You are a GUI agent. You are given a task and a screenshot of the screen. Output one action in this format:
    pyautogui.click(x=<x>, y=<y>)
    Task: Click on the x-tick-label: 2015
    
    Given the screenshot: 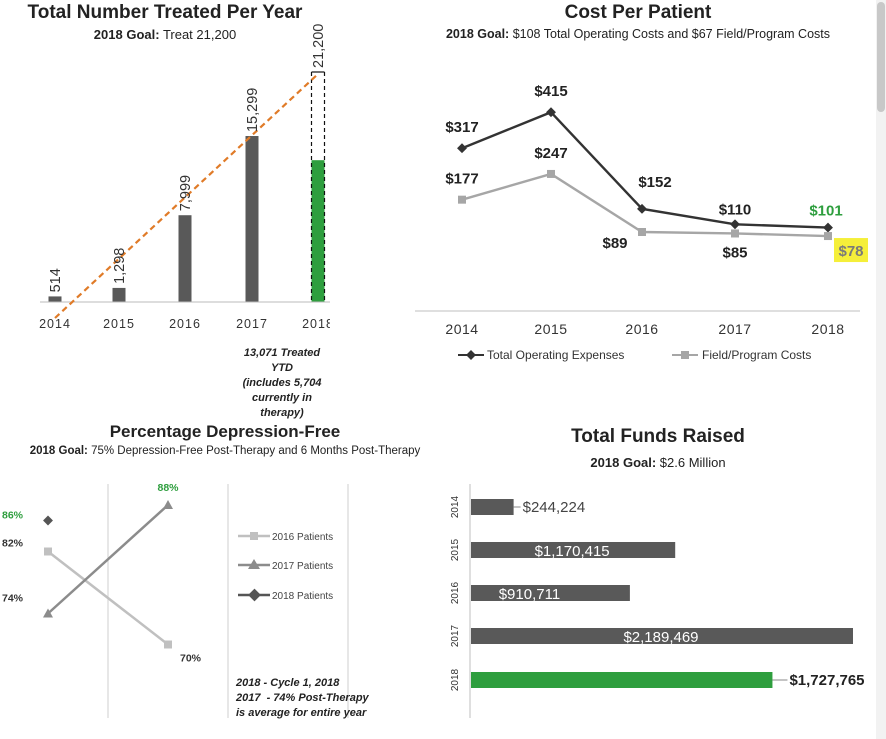 What is the action you would take?
    pyautogui.click(x=550, y=329)
    